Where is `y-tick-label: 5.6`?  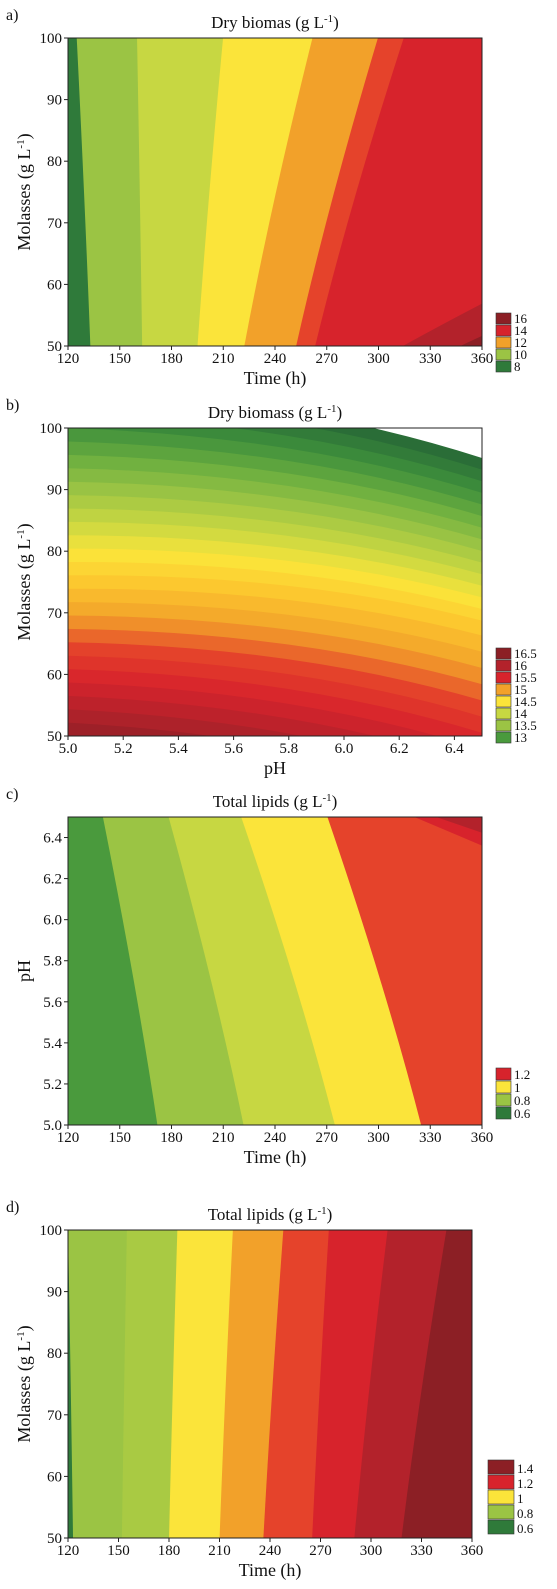
y-tick-label: 5.6 is located at coordinates (52, 1003).